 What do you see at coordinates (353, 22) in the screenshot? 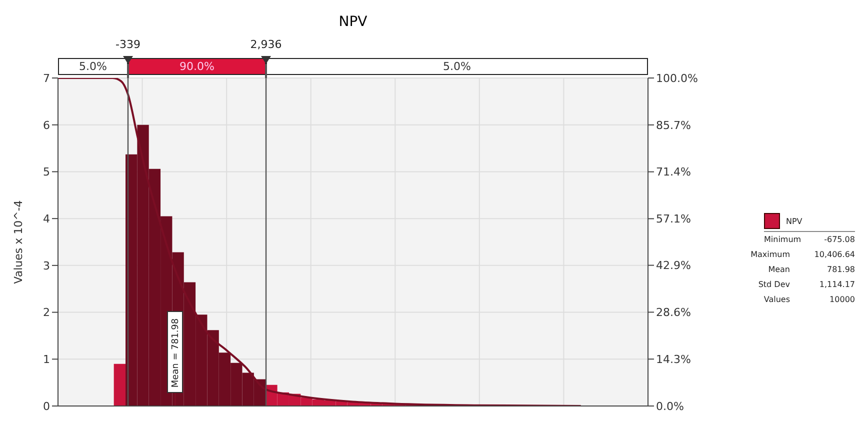
I see `chart-title: NPV` at bounding box center [353, 22].